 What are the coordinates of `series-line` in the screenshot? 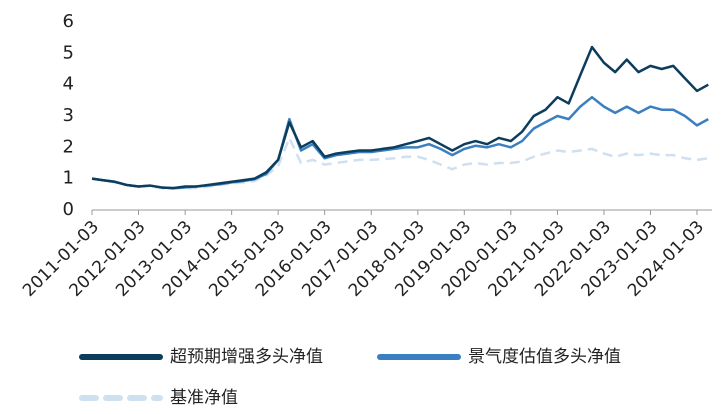 It's located at (400, 163).